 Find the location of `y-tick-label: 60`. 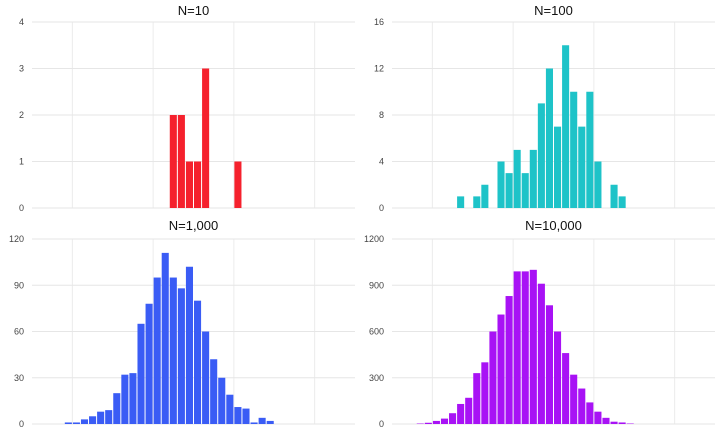

y-tick-label: 60 is located at coordinates (19, 332).